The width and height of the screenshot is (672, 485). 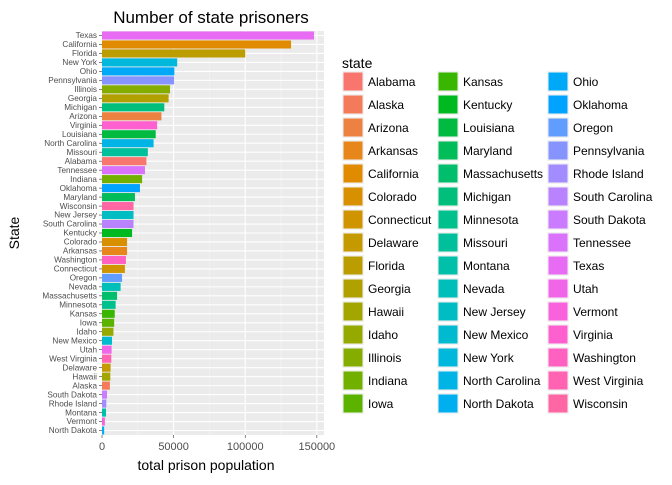 I want to click on legend-swatch-pennsylvania, so click(x=558, y=150).